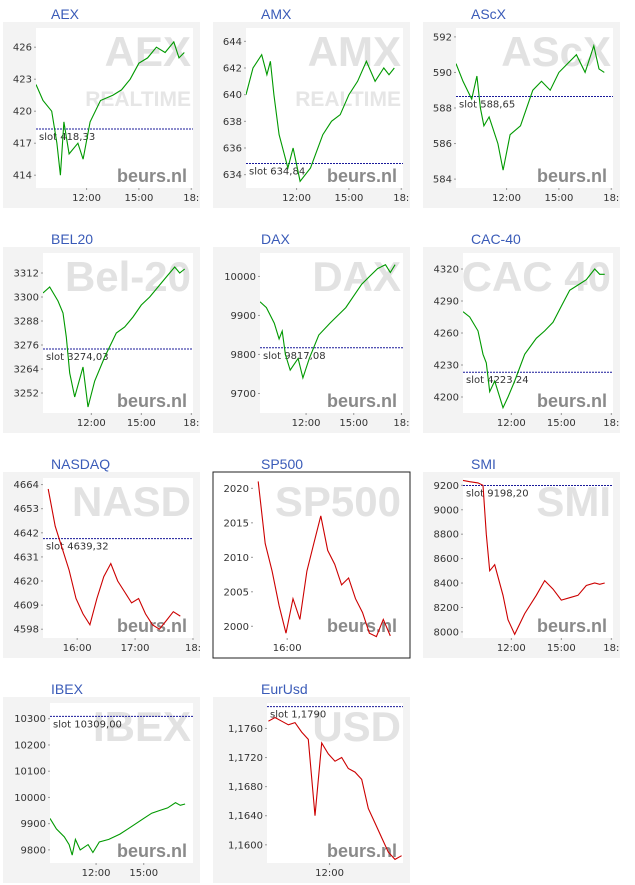  What do you see at coordinates (243, 355) in the screenshot?
I see `y-tick-label: 9800` at bounding box center [243, 355].